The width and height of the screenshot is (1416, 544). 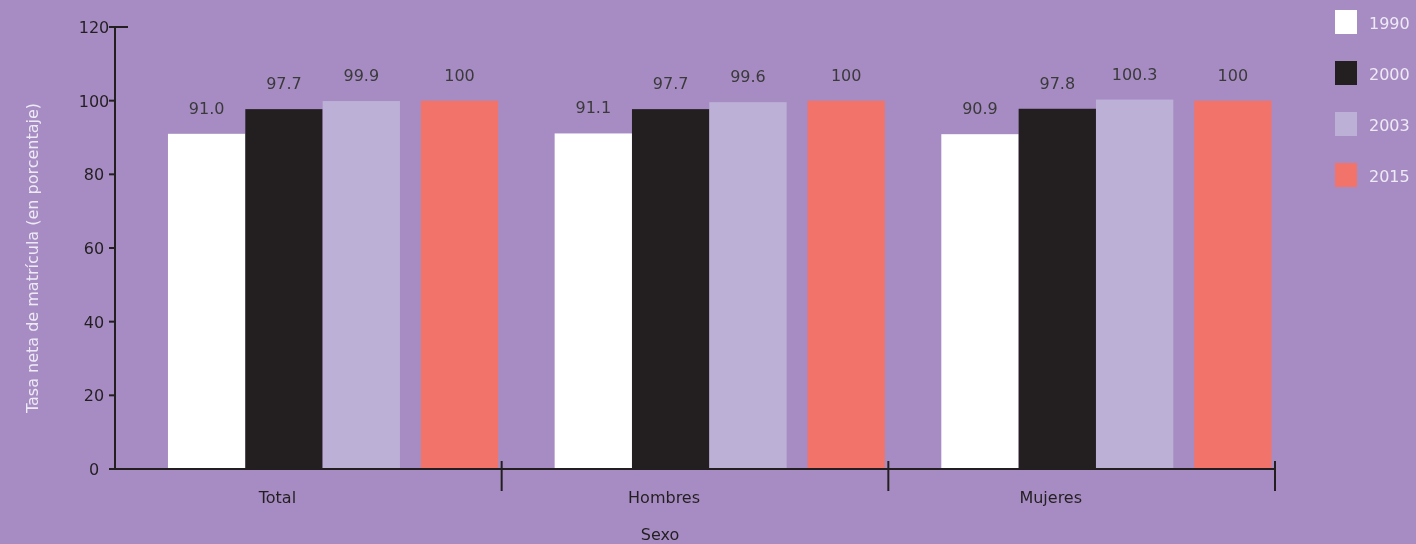 I want to click on data-label: 91.0, so click(x=206, y=108).